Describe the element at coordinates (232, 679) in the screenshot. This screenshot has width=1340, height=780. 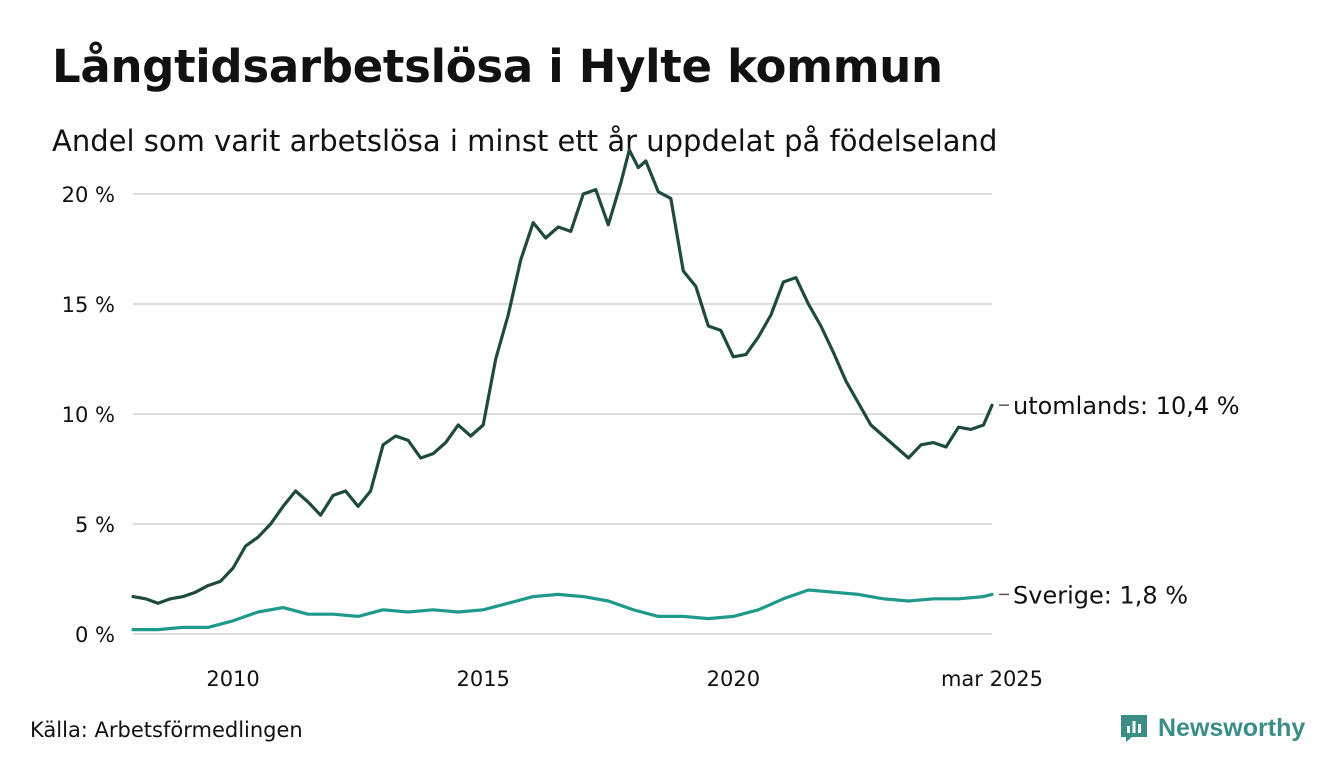
I see `x-tick-label: 2010` at that location.